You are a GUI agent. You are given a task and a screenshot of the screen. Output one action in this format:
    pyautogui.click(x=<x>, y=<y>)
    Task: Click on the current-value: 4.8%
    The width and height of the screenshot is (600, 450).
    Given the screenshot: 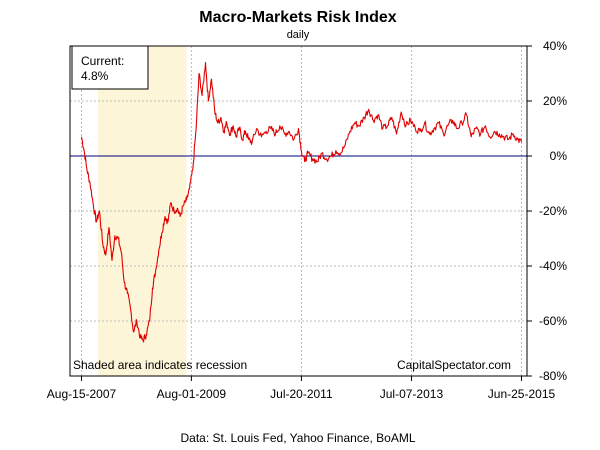 What is the action you would take?
    pyautogui.click(x=95, y=76)
    